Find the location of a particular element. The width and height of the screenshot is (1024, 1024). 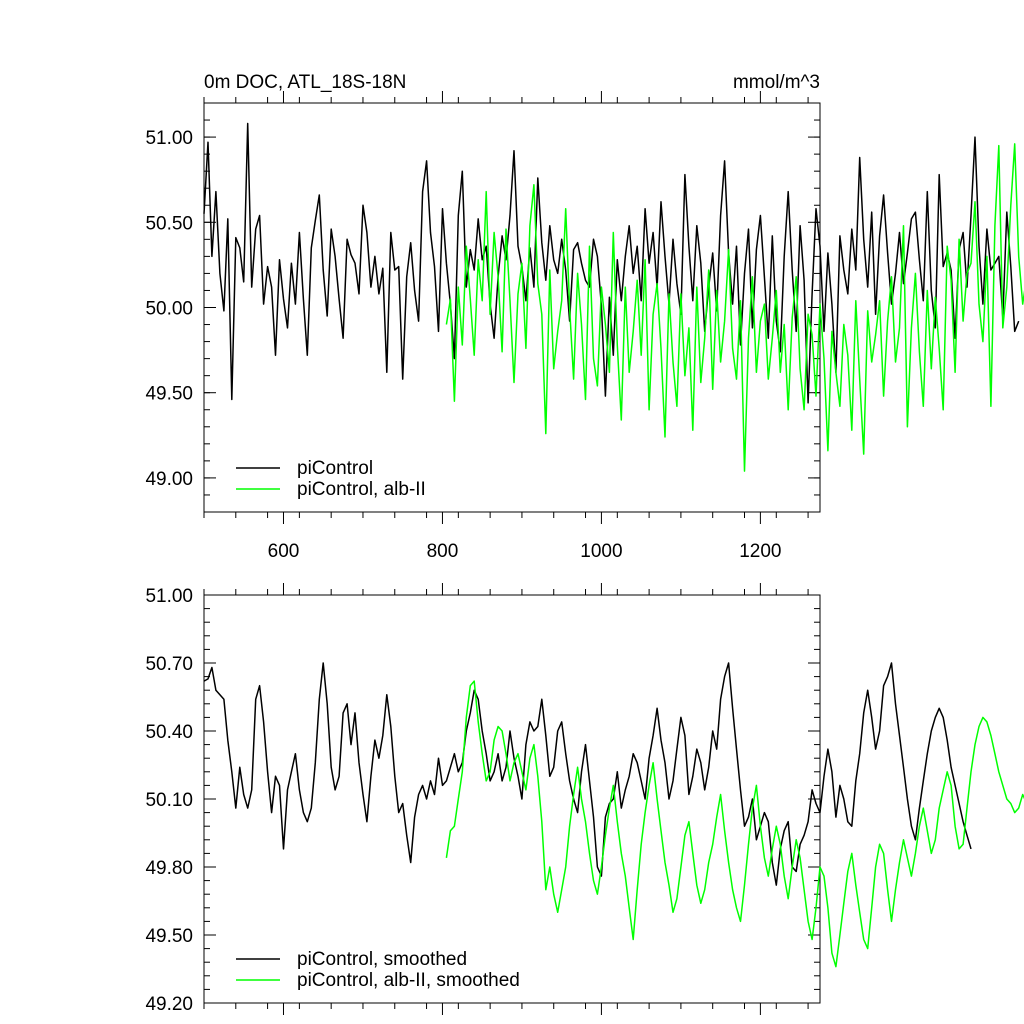

y-tick-label: 50.40 is located at coordinates (169, 732).